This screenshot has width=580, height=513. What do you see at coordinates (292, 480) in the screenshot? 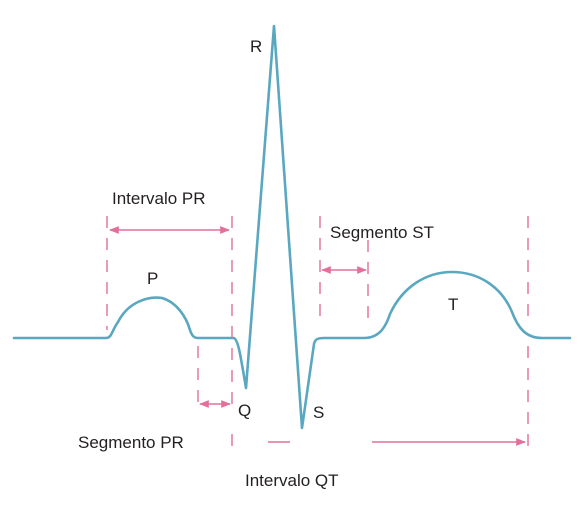
I see `label-intervalo-qt: Intervalo QT` at bounding box center [292, 480].